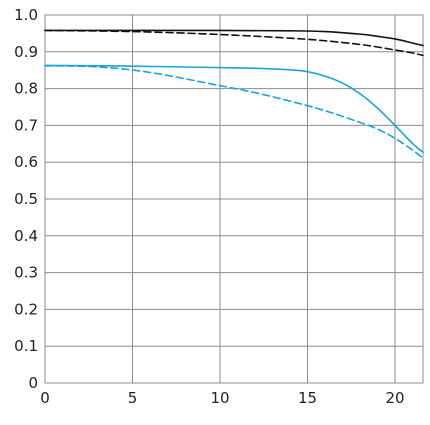 The image size is (430, 425). Describe the element at coordinates (26, 52) in the screenshot. I see `y-tick-label: 0.9` at that location.